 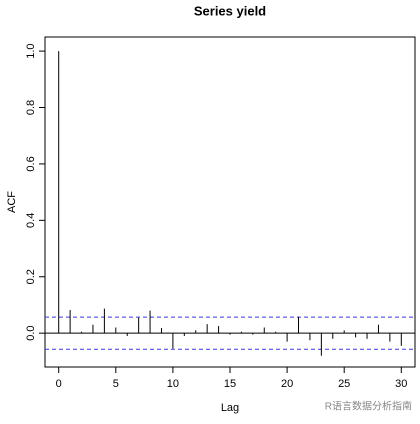 What do you see at coordinates (230, 10) in the screenshot?
I see `chart-title: Series yield` at bounding box center [230, 10].